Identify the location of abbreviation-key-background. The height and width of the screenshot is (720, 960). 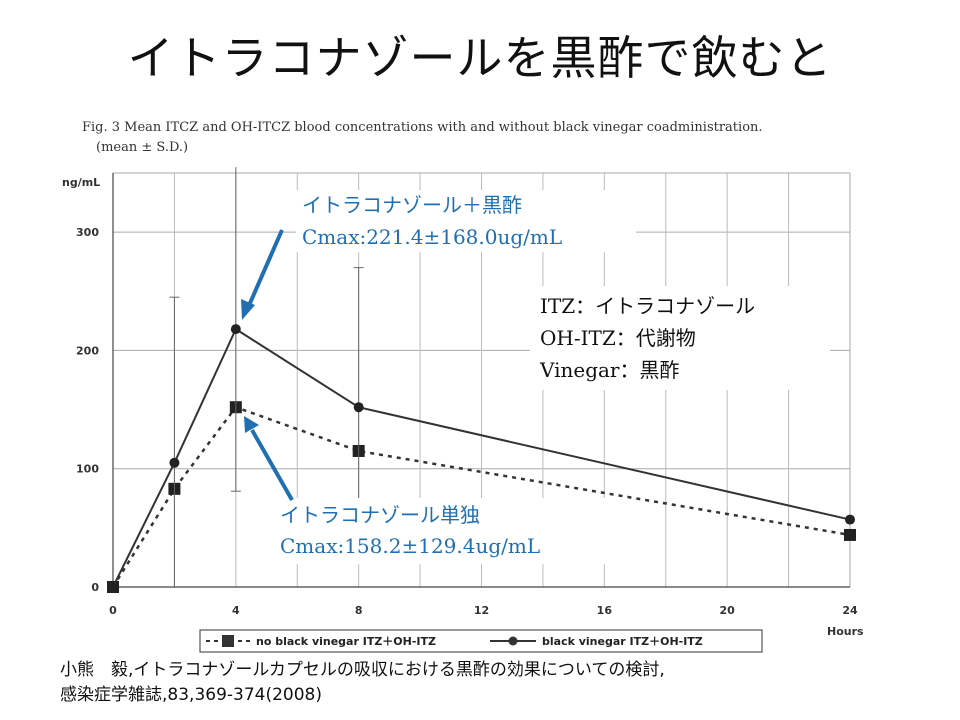
(680, 338).